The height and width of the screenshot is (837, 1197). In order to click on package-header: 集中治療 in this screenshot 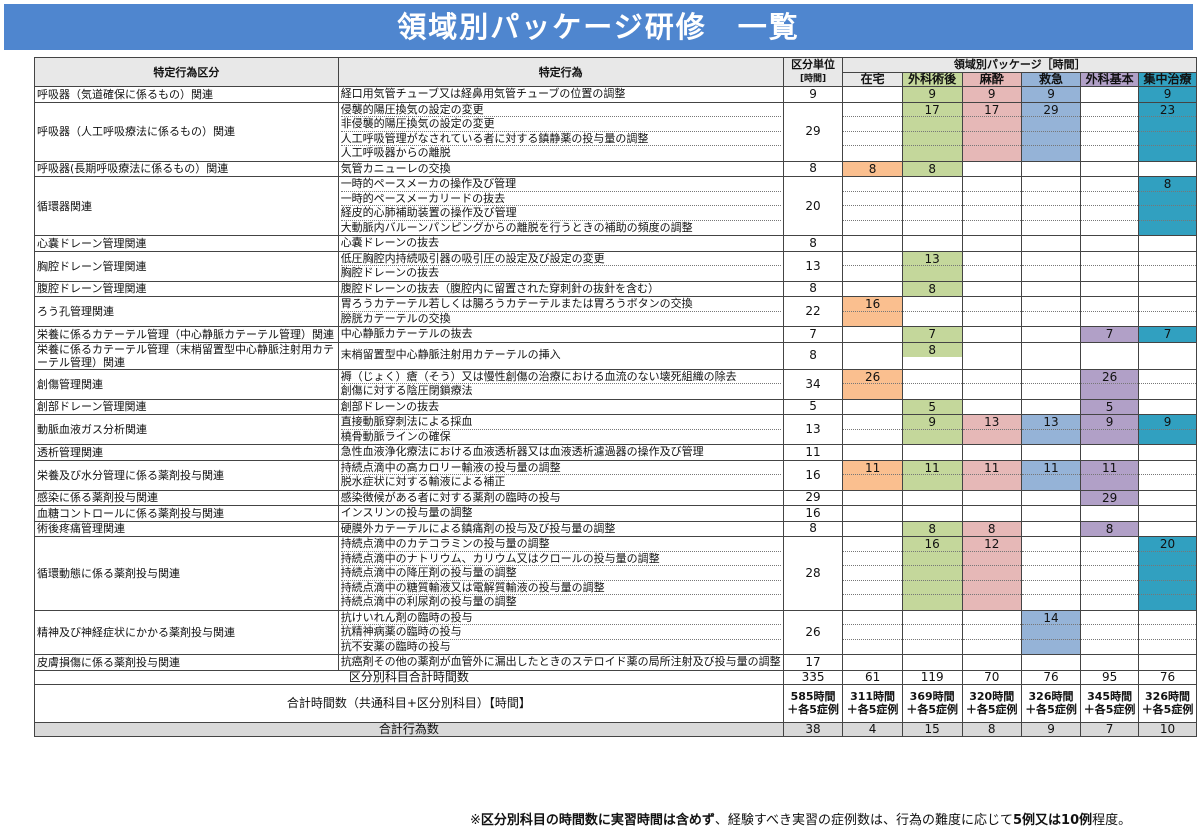, I will do `click(1167, 79)`.